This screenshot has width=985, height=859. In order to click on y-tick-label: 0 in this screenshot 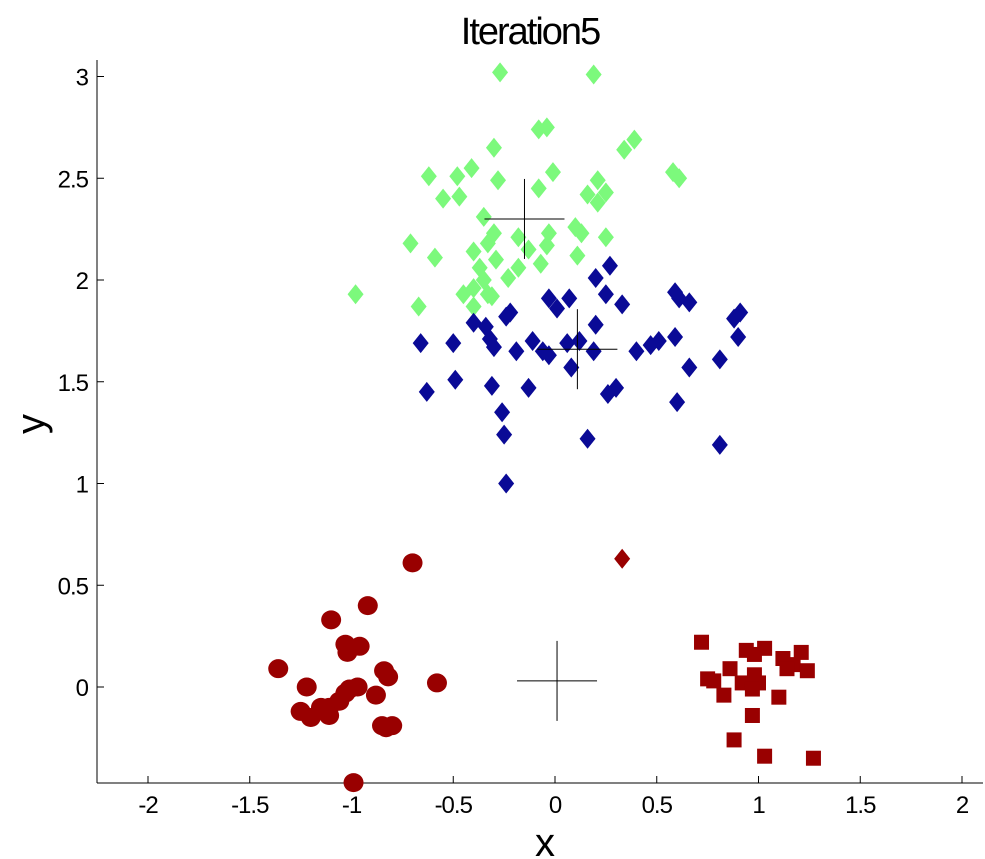, I will do `click(82, 688)`.